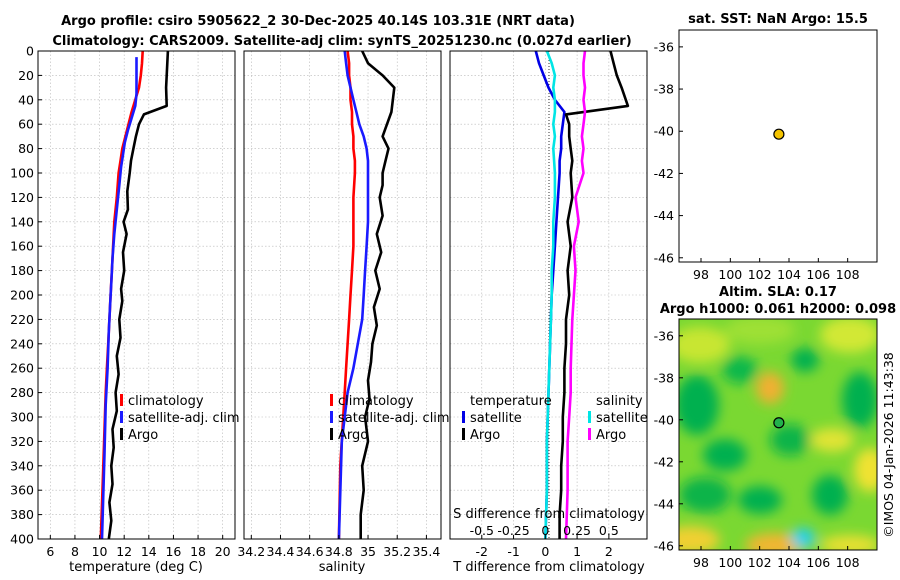 The image size is (900, 580). I want to click on series-line-salinity-satellite, so click(550, 295).